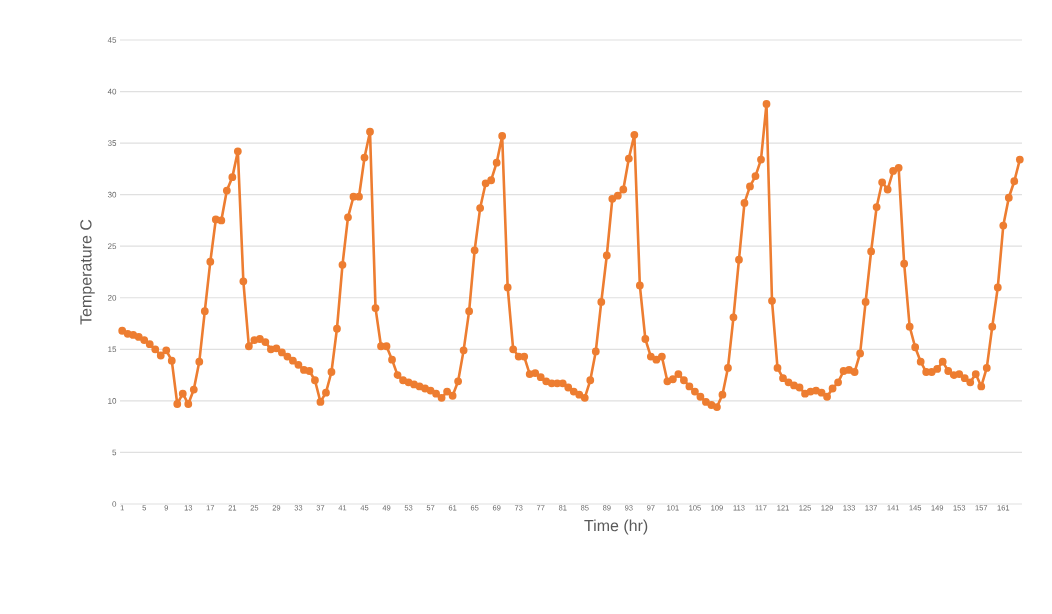  Describe the element at coordinates (112, 91) in the screenshot. I see `y-tick-label: 40` at that location.